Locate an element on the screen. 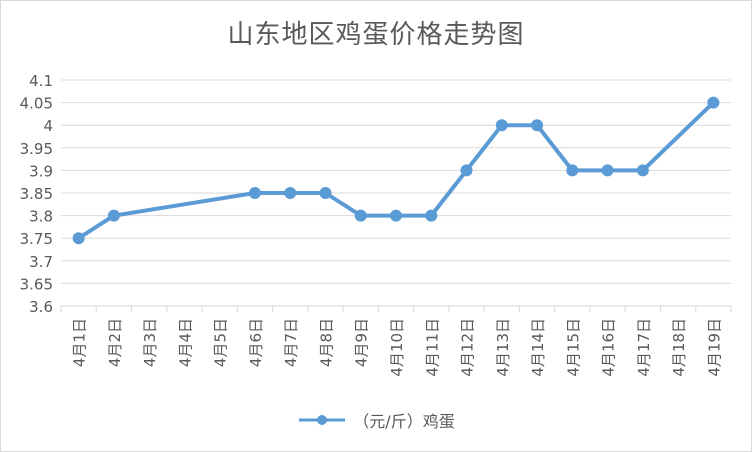  y-axis: 3.6 3.65 3.7 3.75 3.8 3.85 3.9 3.95 4 4.05 4.1 is located at coordinates (36, 194).